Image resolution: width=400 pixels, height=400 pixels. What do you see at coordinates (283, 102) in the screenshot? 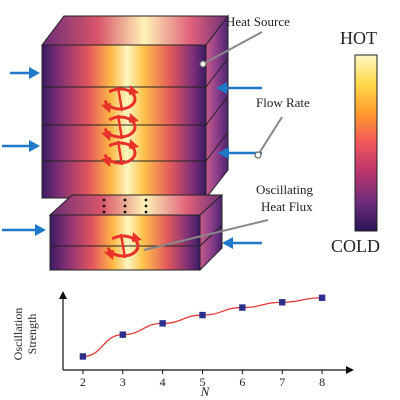
I see `flow-rate-label: Flow Rate` at bounding box center [283, 102].